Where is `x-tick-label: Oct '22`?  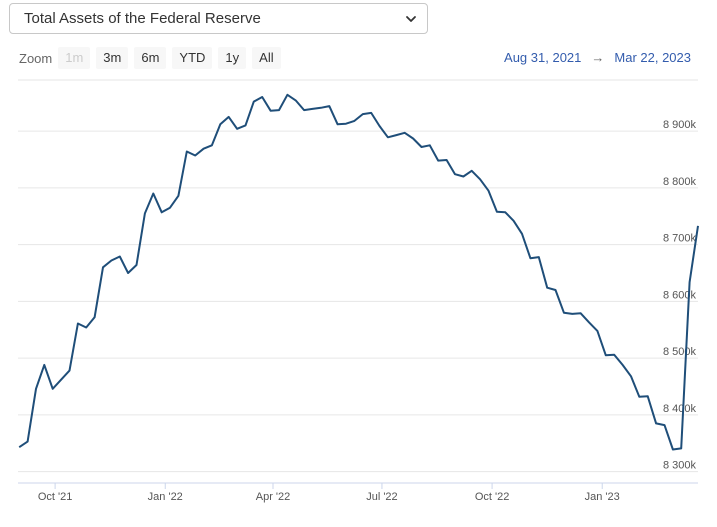
x-tick-label: Oct '22 is located at coordinates (492, 497).